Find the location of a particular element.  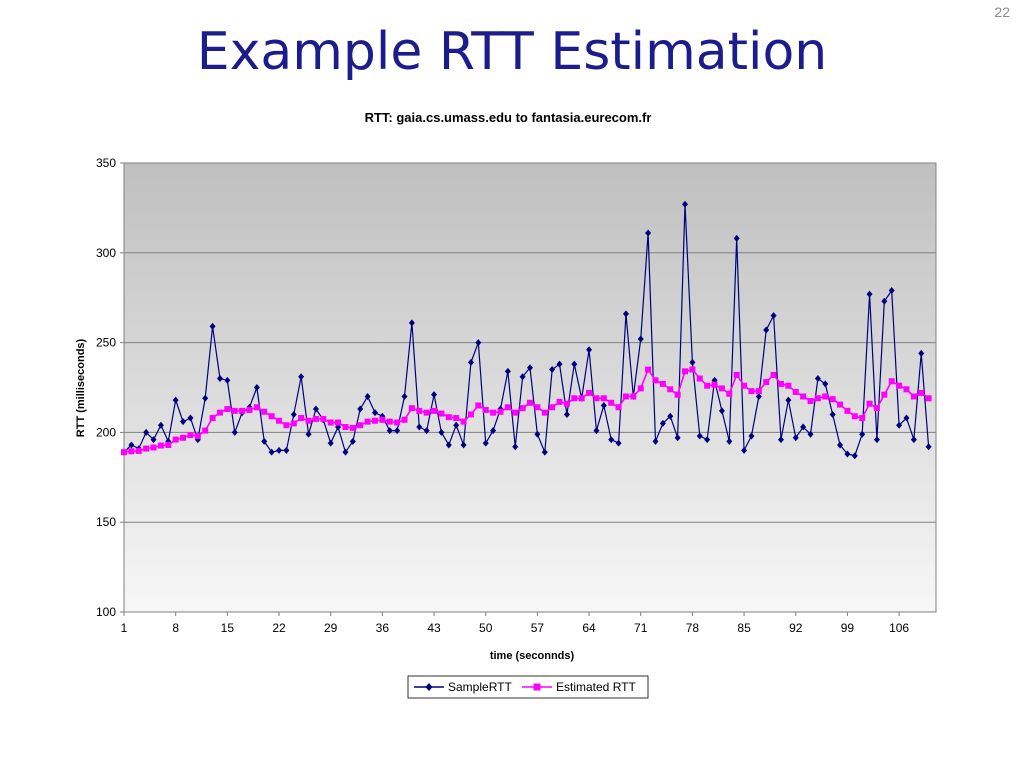

legend-marker is located at coordinates (537, 687).